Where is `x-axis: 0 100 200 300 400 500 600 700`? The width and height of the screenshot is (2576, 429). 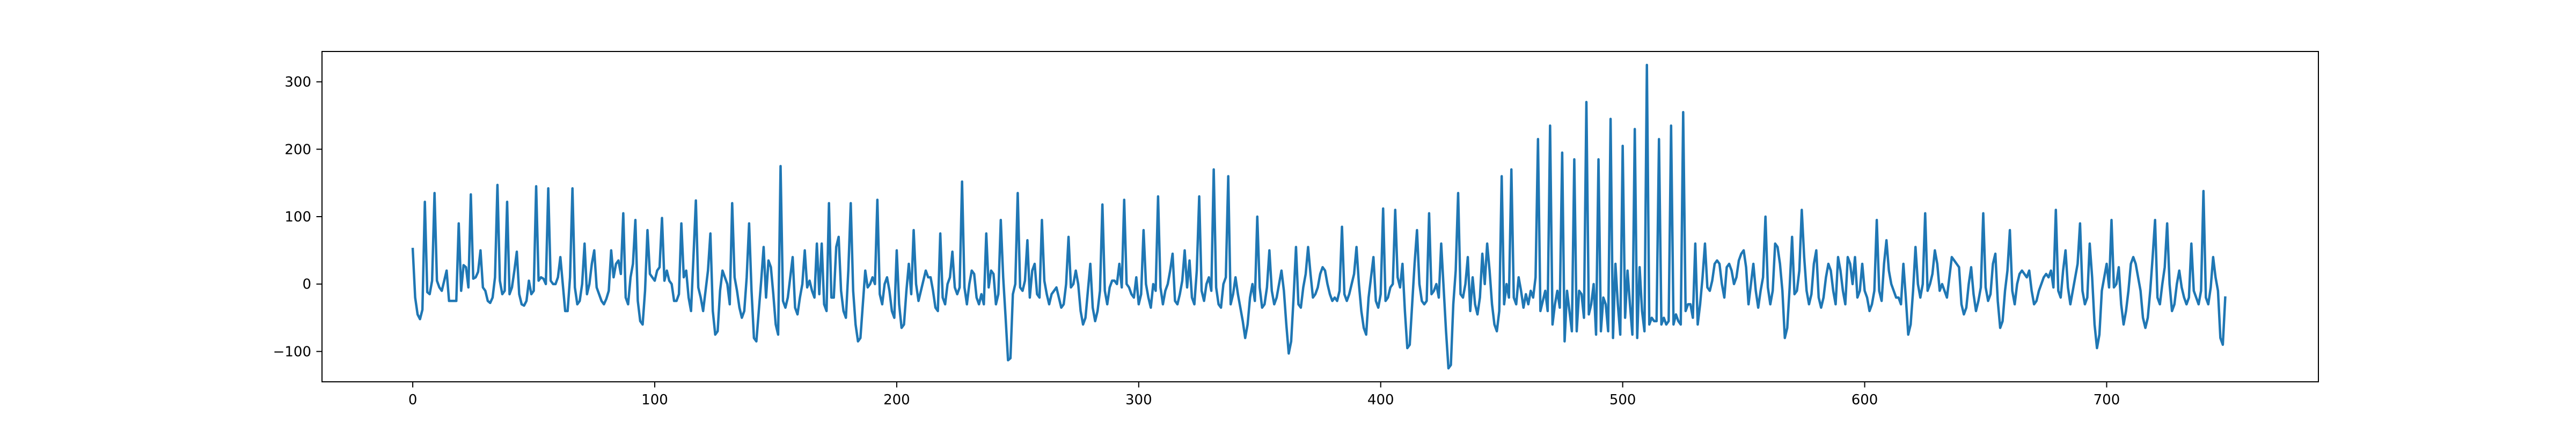 x-axis: 0 100 200 300 400 500 600 700 is located at coordinates (1264, 395).